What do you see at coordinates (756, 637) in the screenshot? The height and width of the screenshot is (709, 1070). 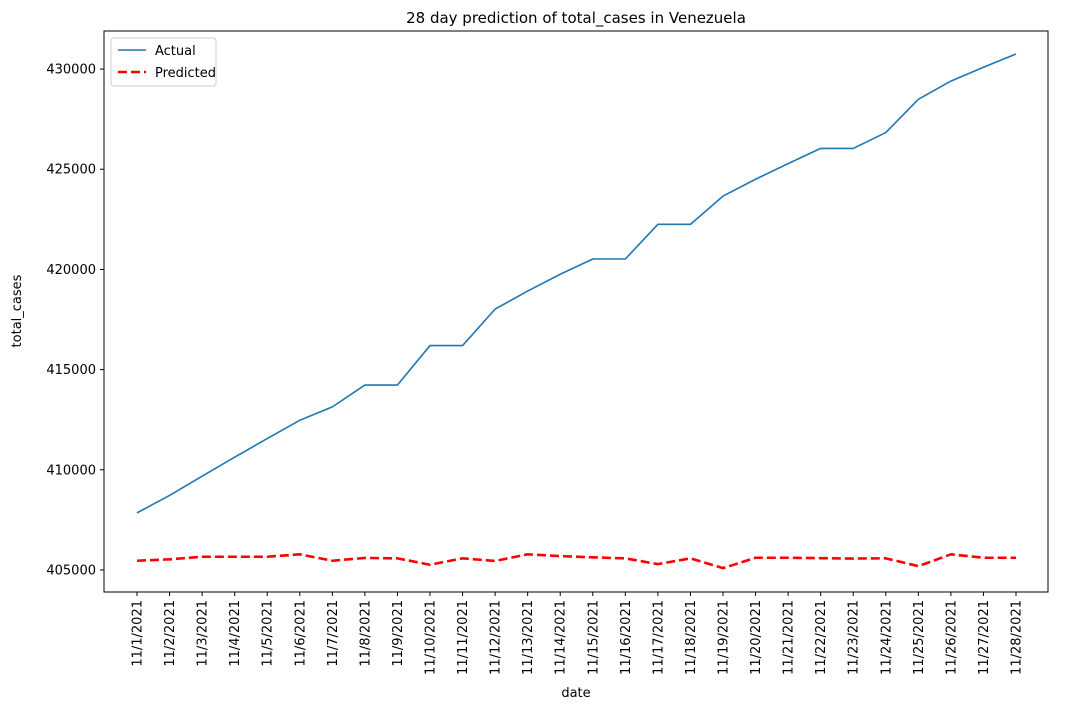 I see `x-tick-label: 11/20/2021` at bounding box center [756, 637].